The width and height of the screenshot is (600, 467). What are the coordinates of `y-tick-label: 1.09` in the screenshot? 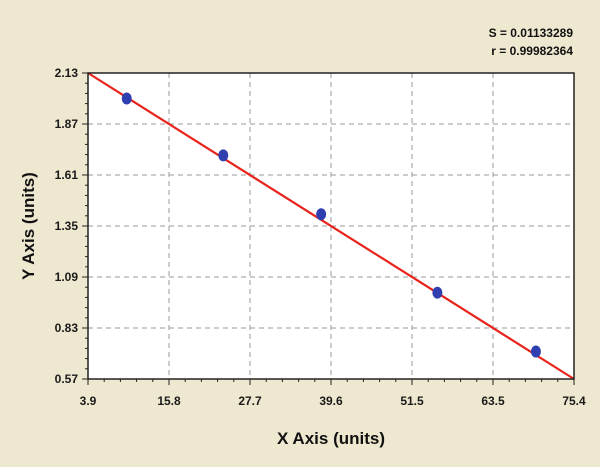 It's located at (67, 277).